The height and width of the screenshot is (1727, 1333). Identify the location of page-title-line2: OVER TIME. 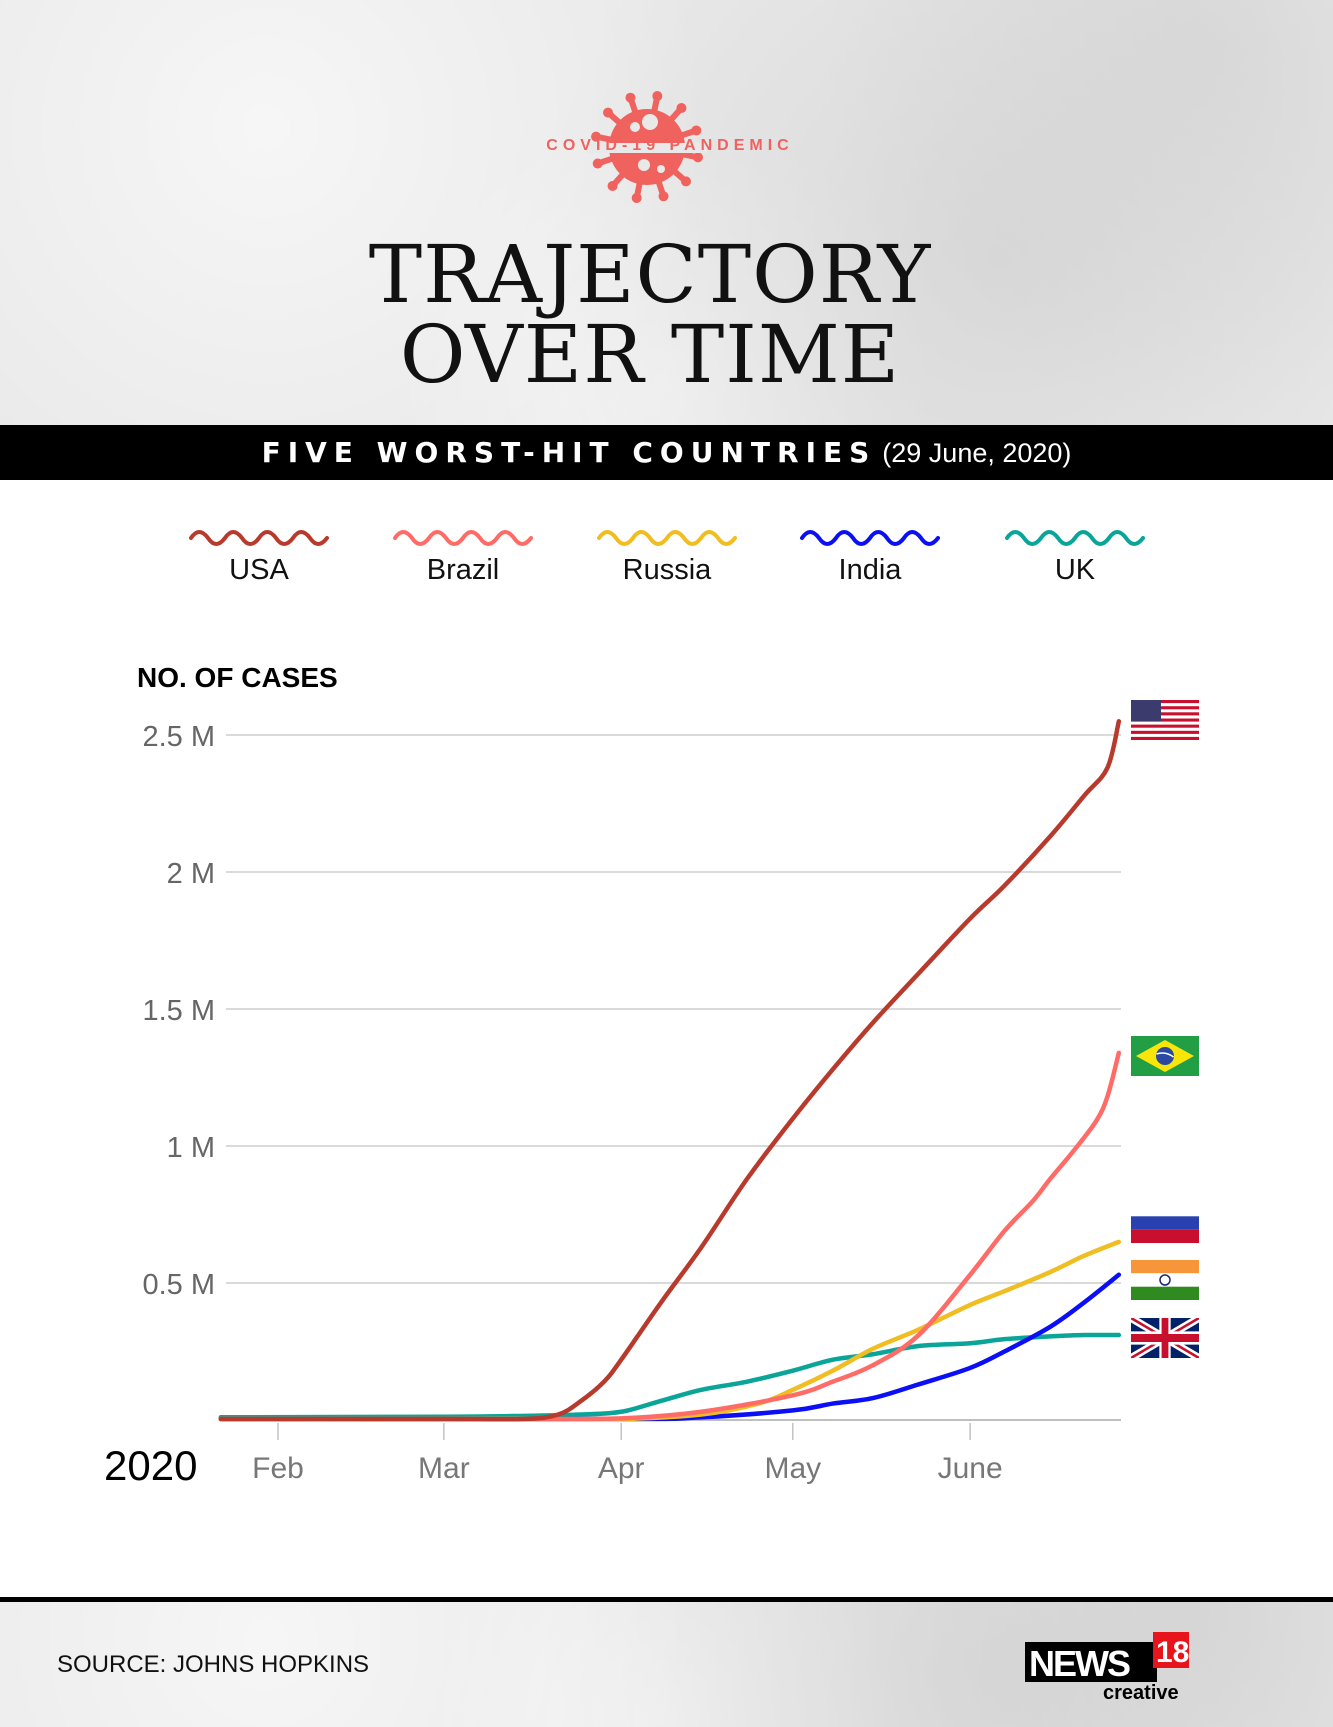
(650, 354).